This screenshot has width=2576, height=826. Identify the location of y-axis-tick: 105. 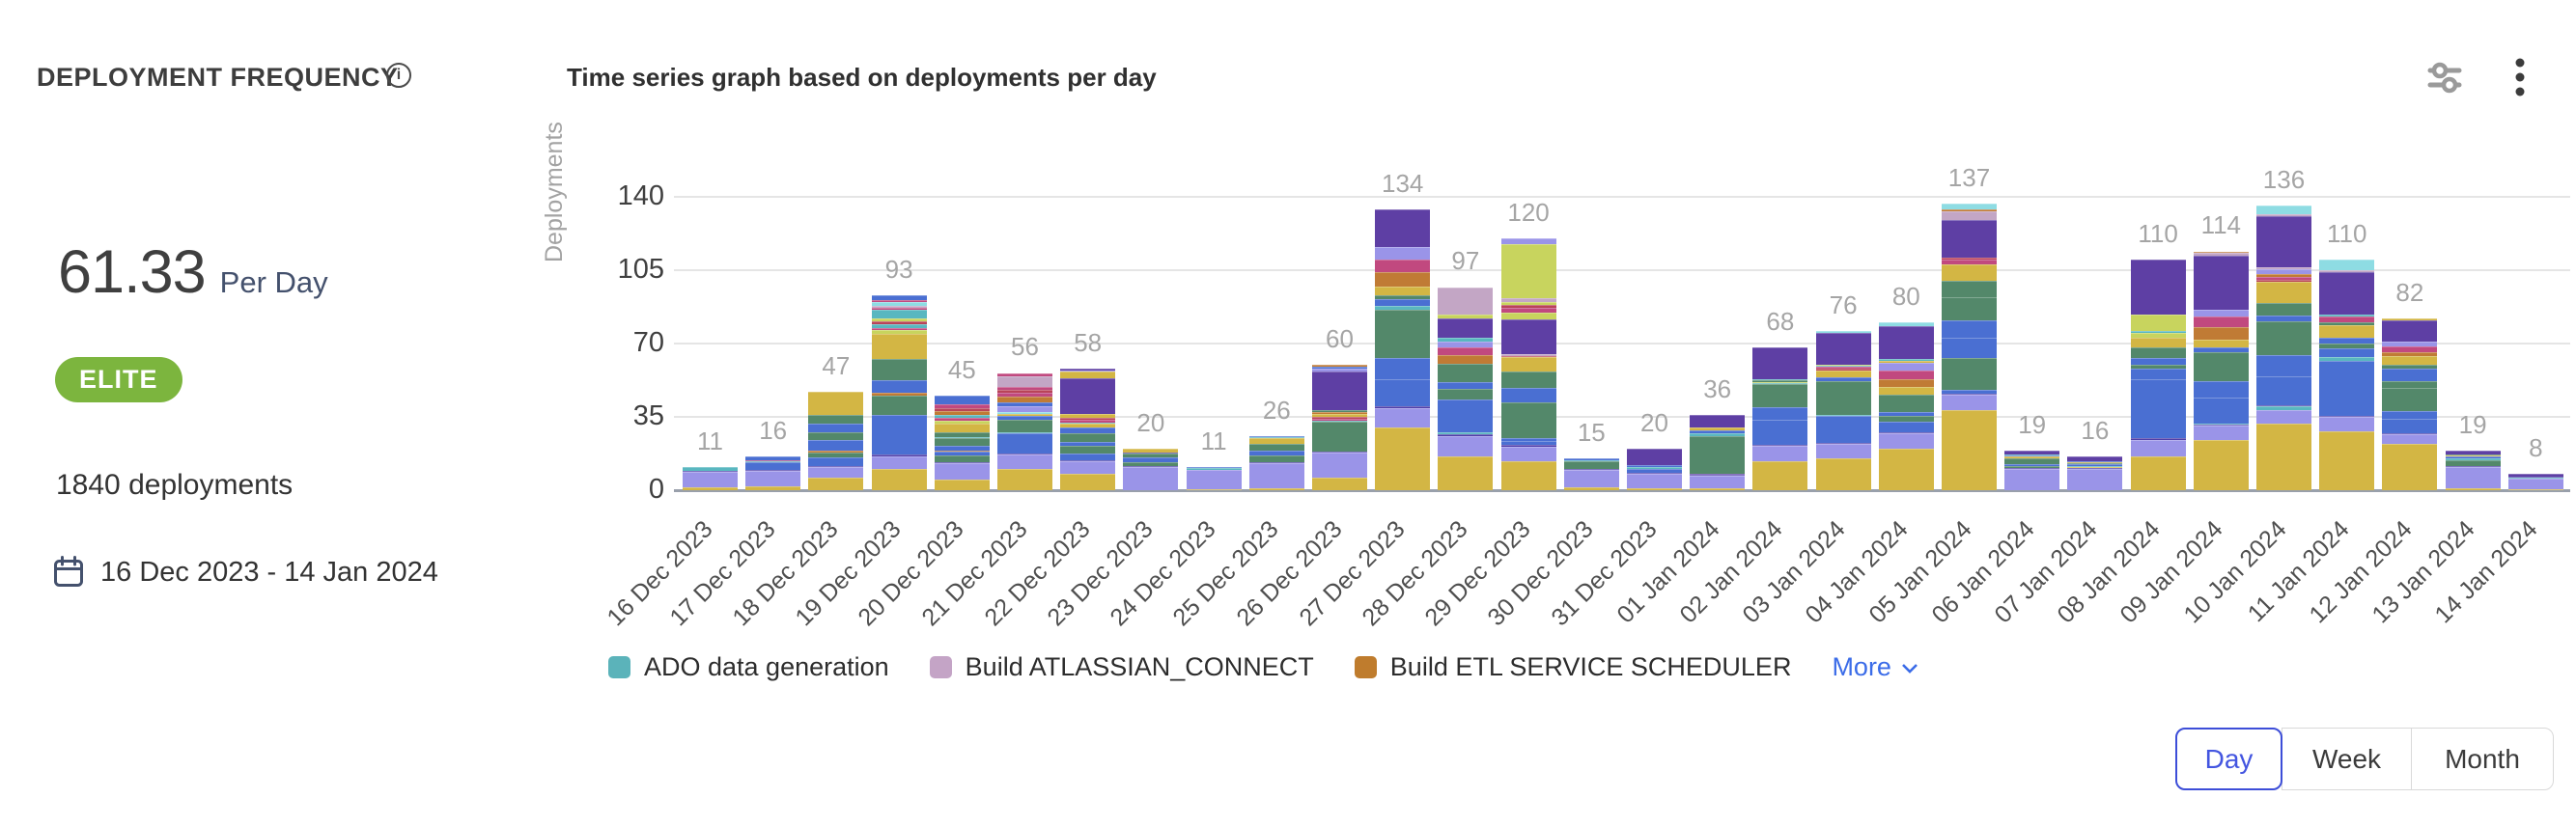
(641, 269).